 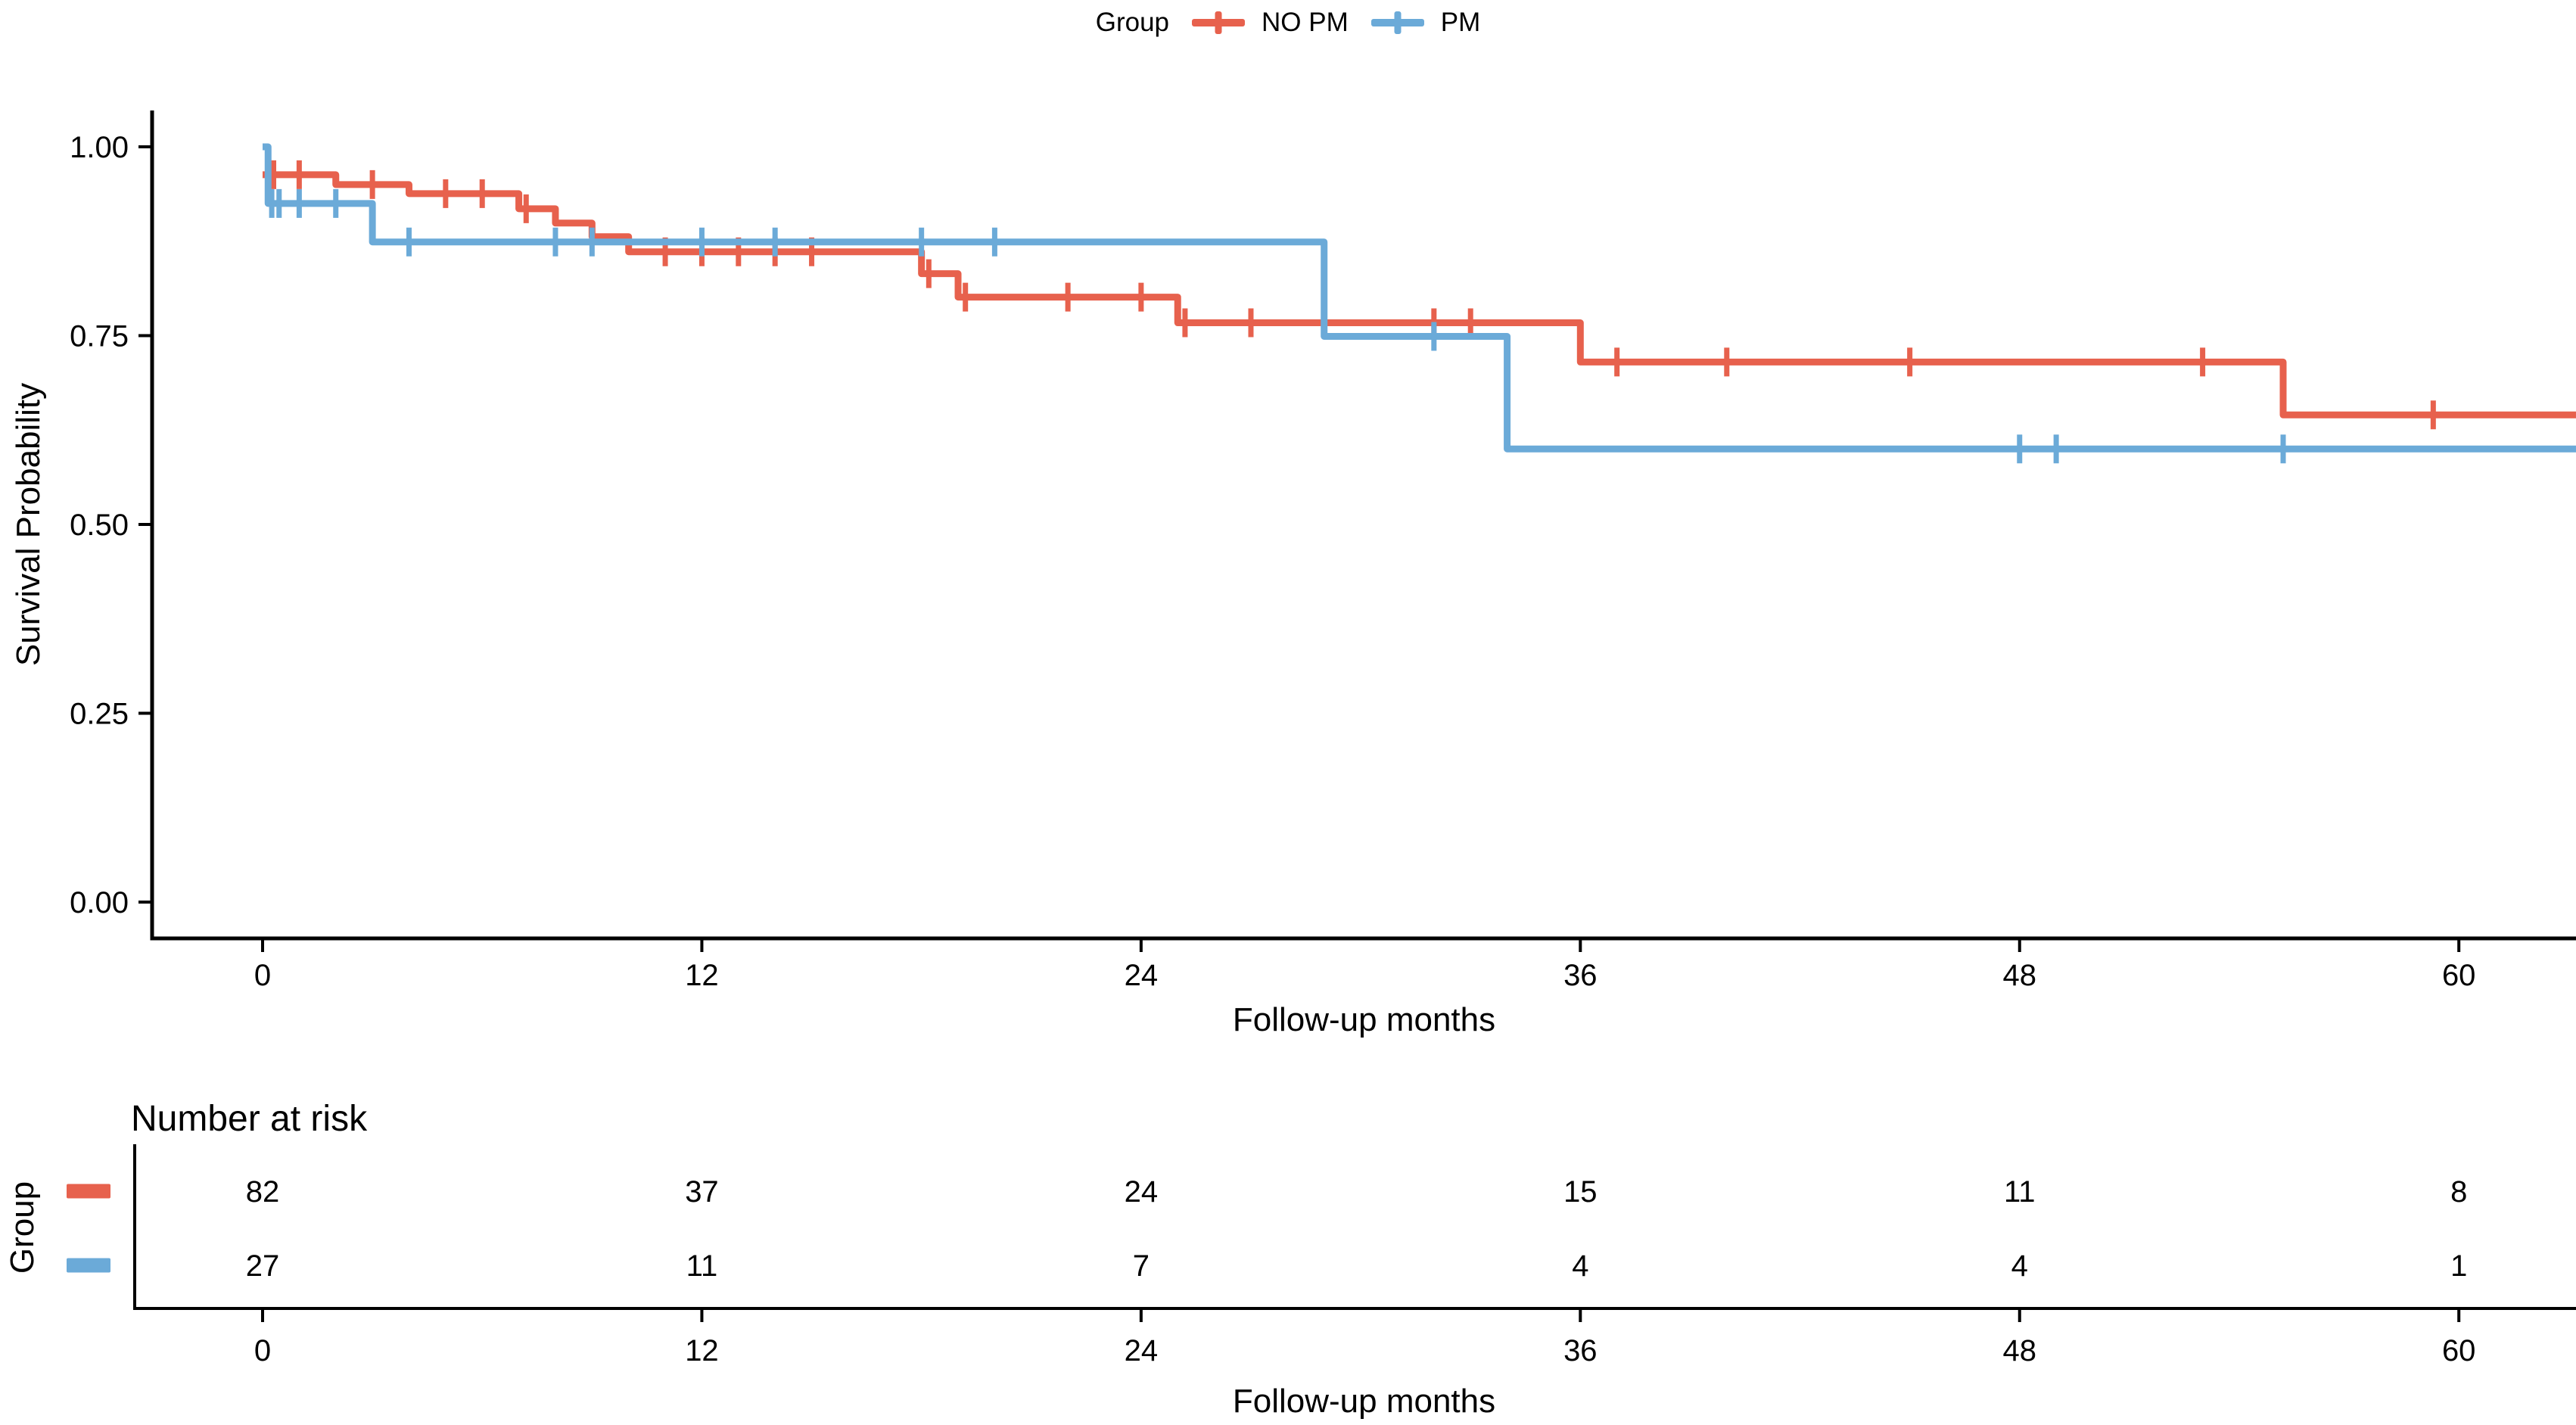 What do you see at coordinates (2459, 1350) in the screenshot?
I see `risk-table-x-tick-label: 60` at bounding box center [2459, 1350].